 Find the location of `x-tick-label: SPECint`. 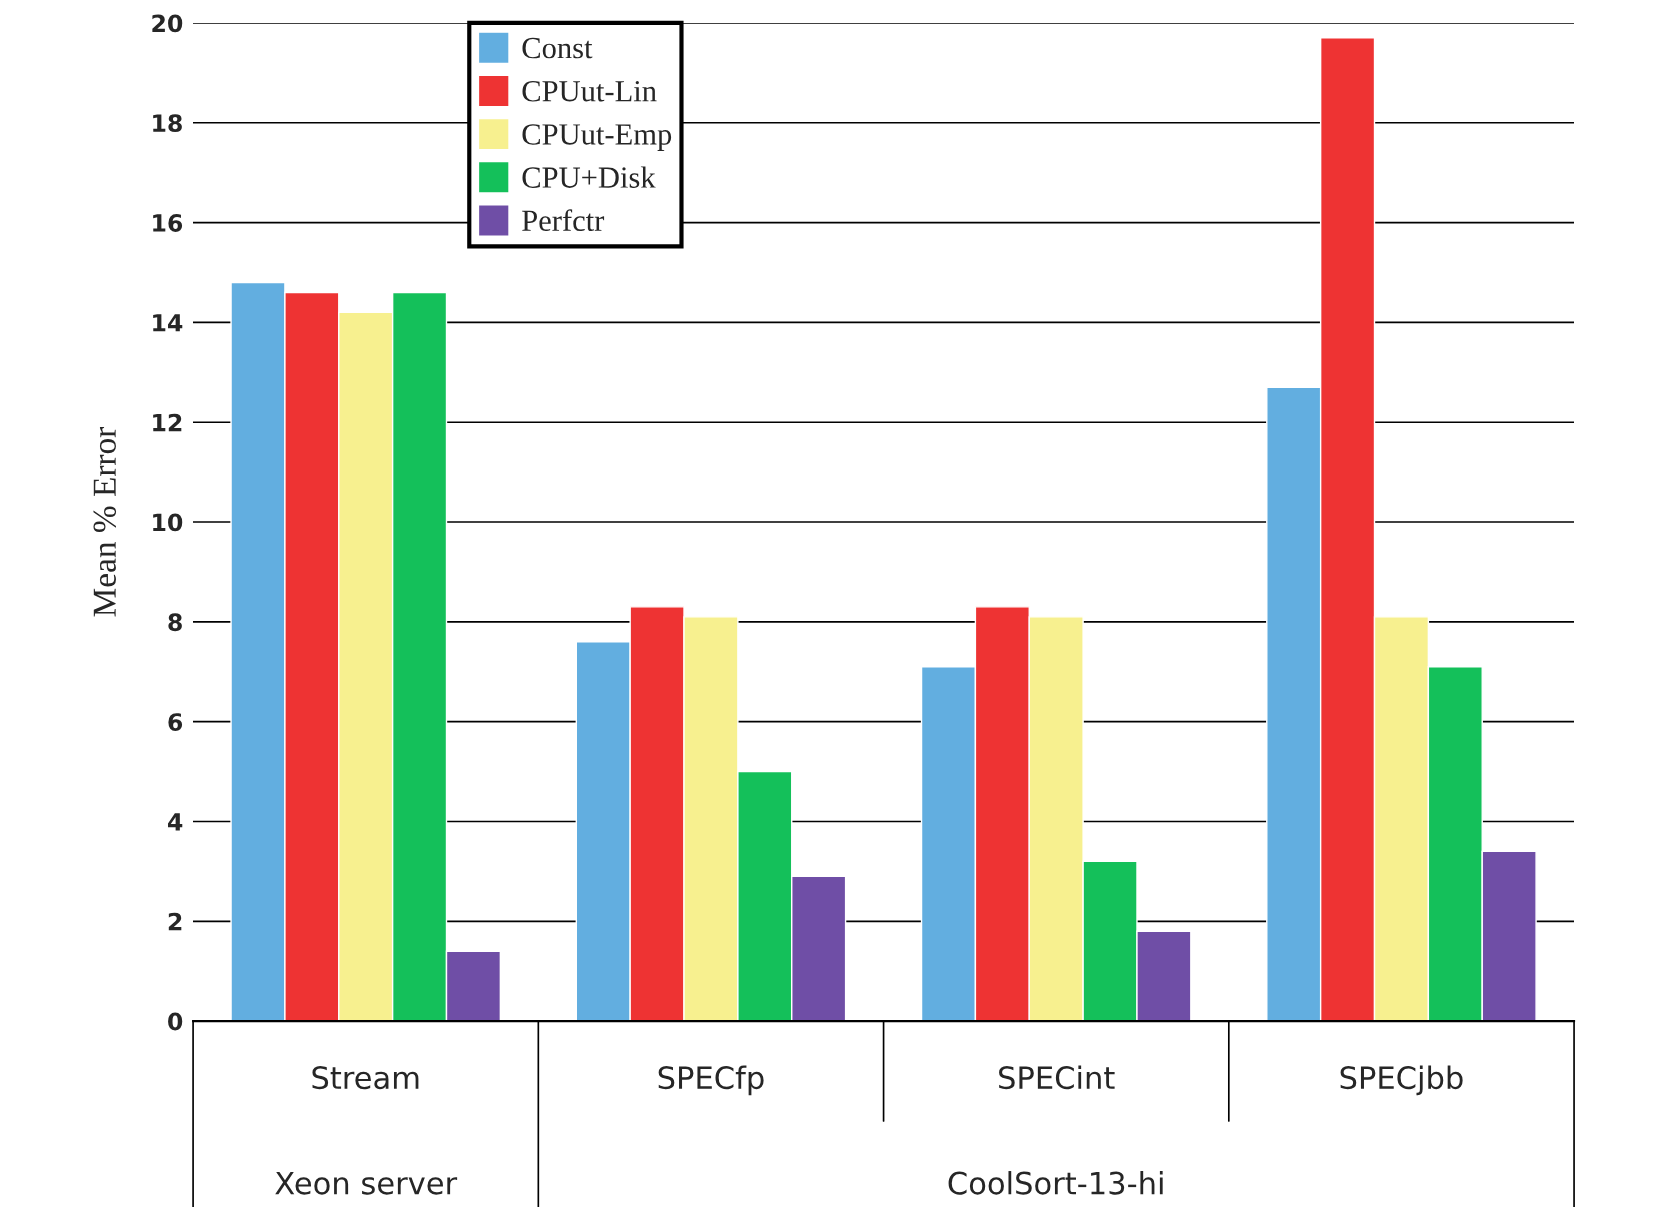

x-tick-label: SPECint is located at coordinates (1057, 1077).